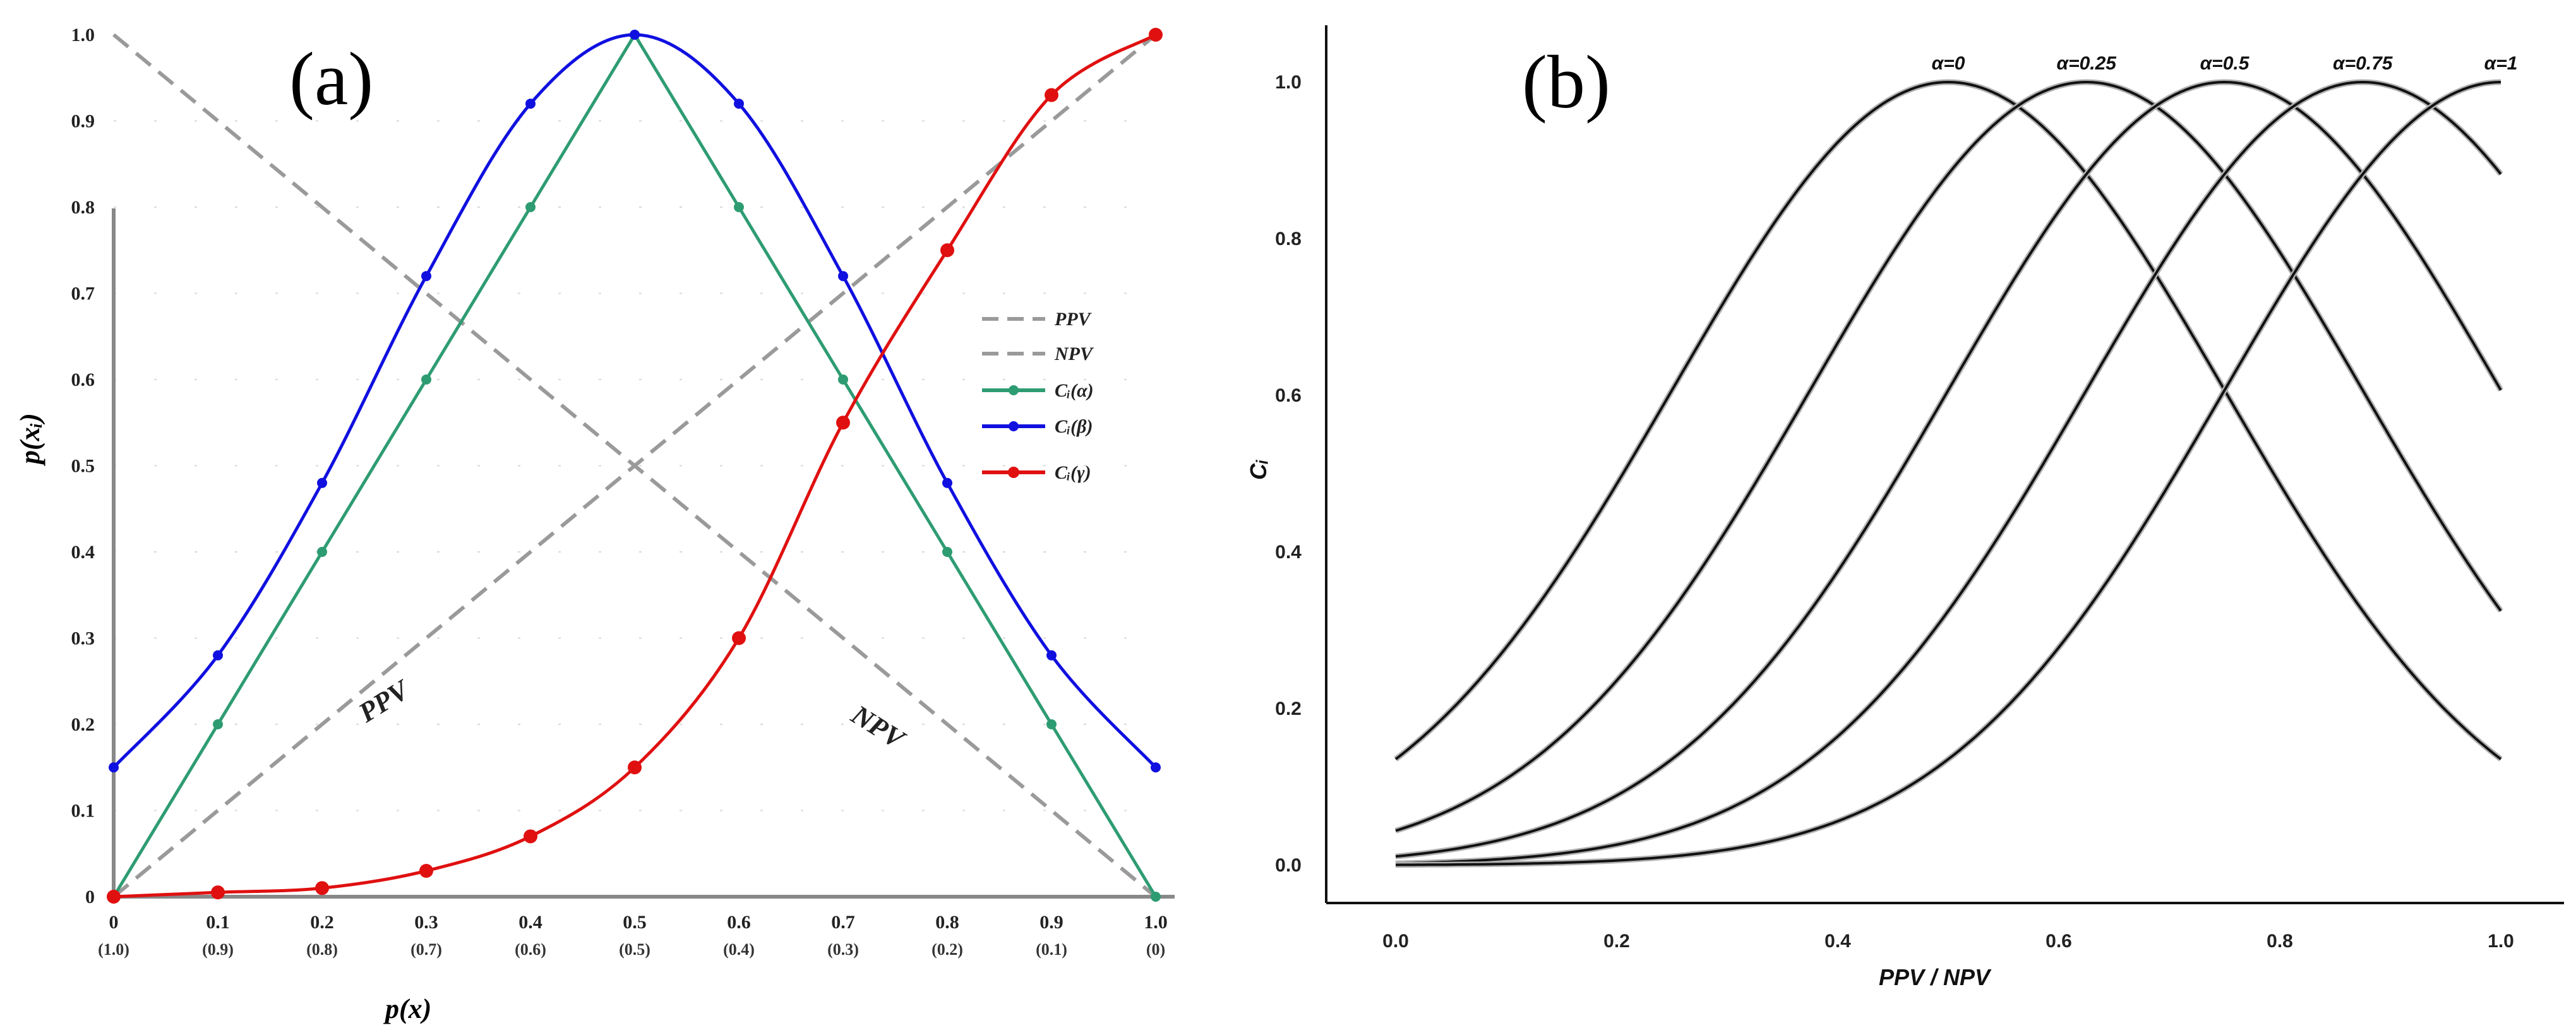 The height and width of the screenshot is (1035, 2576). I want to click on panel-a-label: (a), so click(331, 79).